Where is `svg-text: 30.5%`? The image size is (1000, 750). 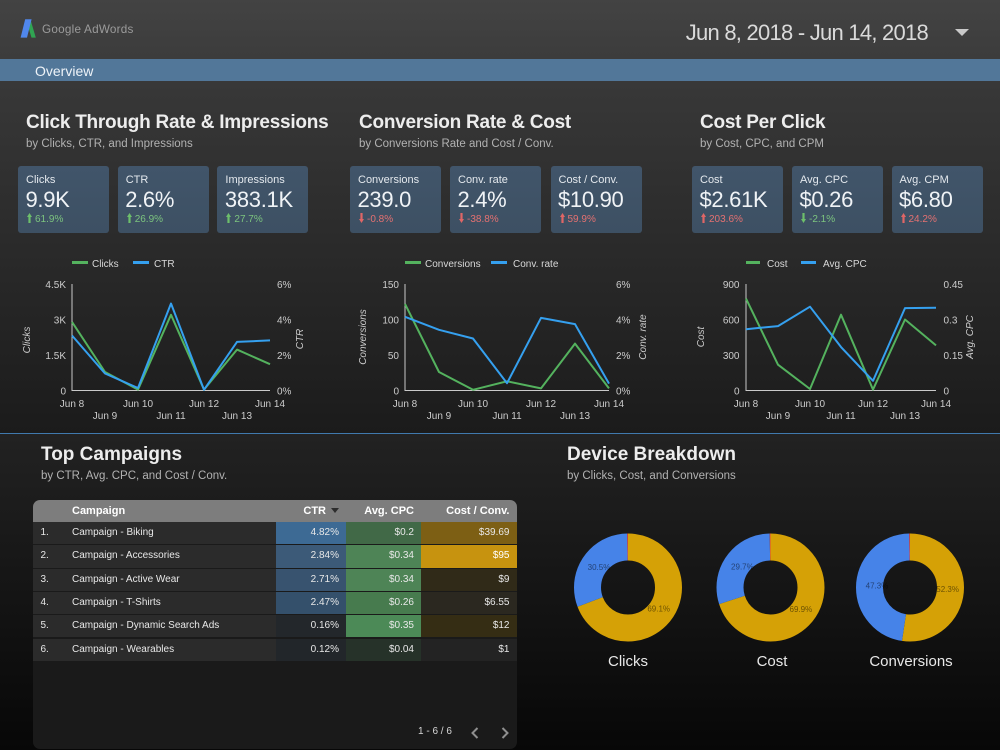 svg-text: 30.5% is located at coordinates (599, 567).